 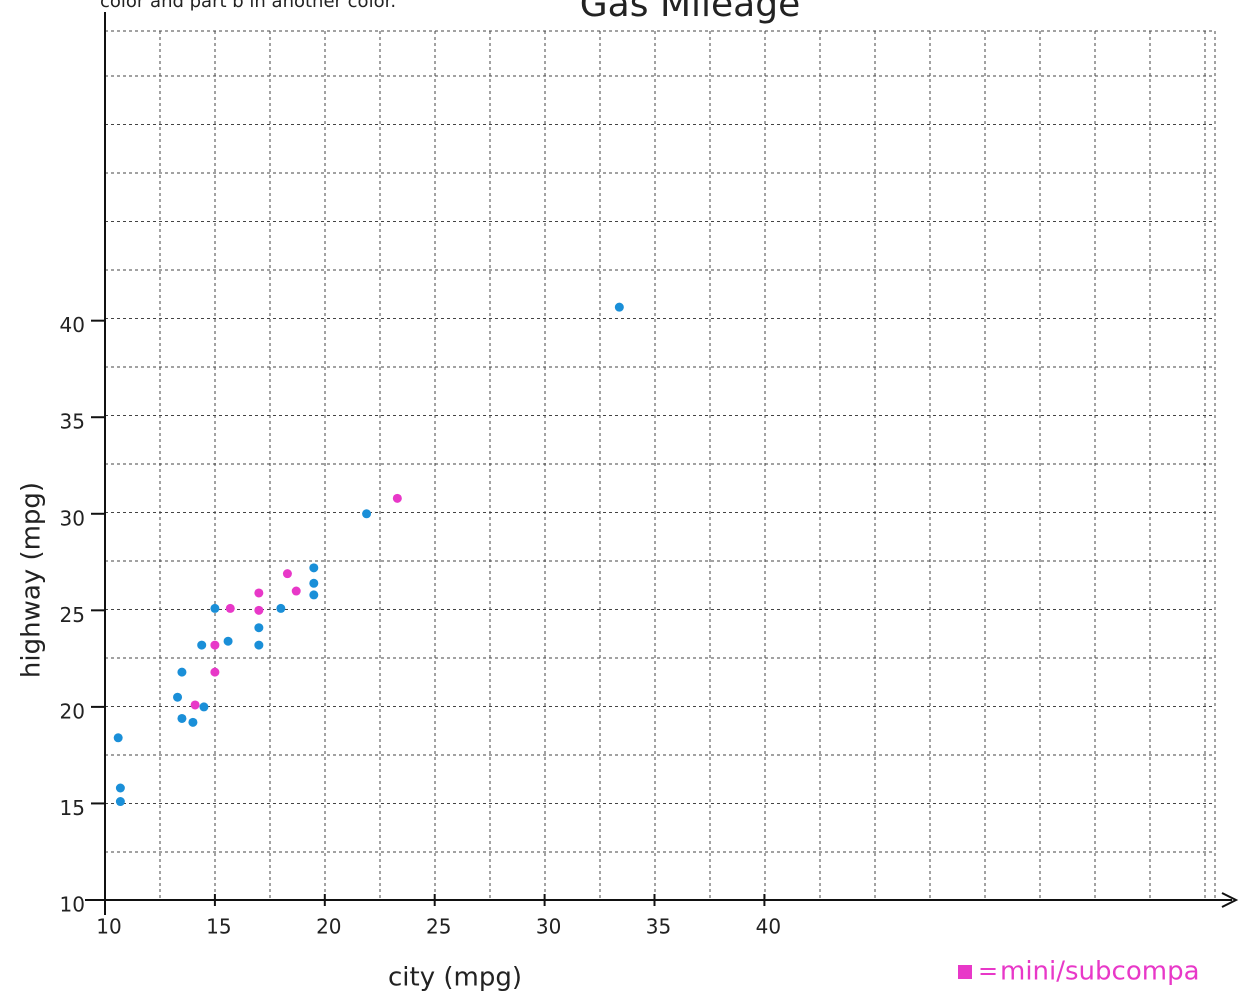 What do you see at coordinates (1100, 972) in the screenshot?
I see `legend-label: mini/subcompa` at bounding box center [1100, 972].